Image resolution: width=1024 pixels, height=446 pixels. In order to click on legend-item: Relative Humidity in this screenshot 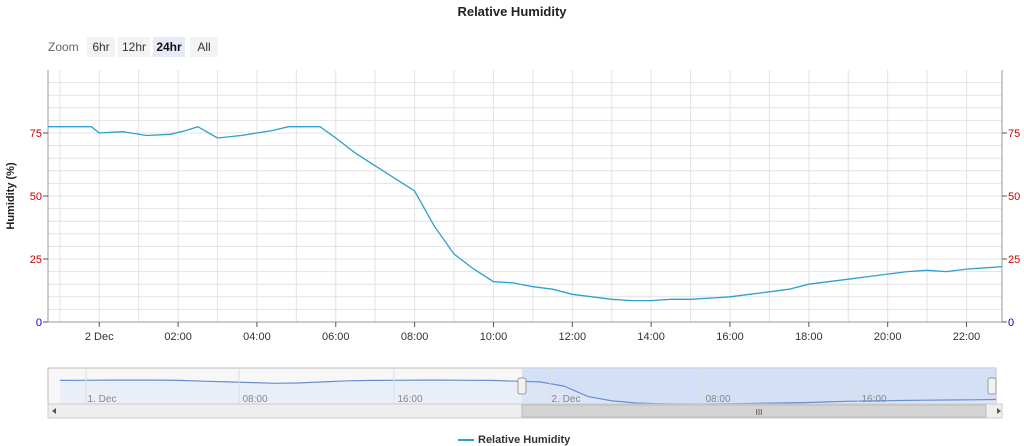, I will do `click(514, 440)`.